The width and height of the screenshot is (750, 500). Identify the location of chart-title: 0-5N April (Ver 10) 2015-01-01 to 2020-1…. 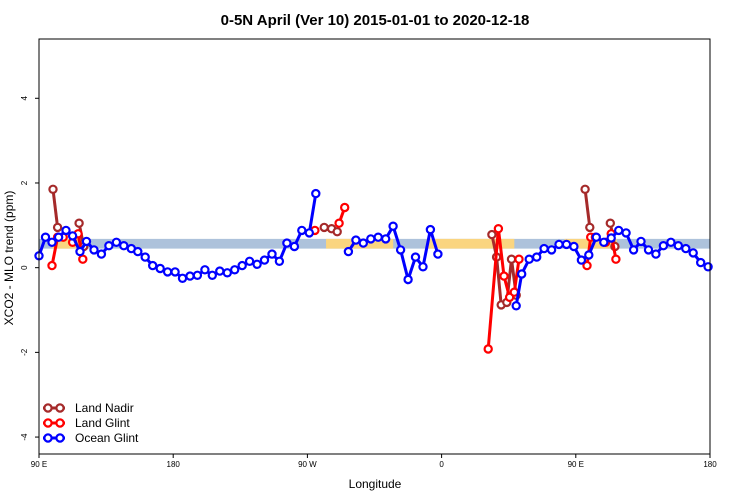
(375, 20).